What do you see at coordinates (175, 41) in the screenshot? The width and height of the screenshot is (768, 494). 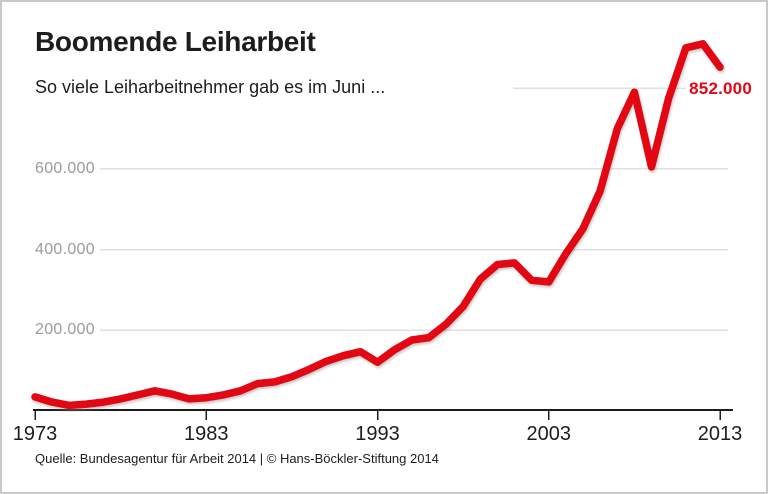 I see `chart-title: Boomende Leiharbeit` at bounding box center [175, 41].